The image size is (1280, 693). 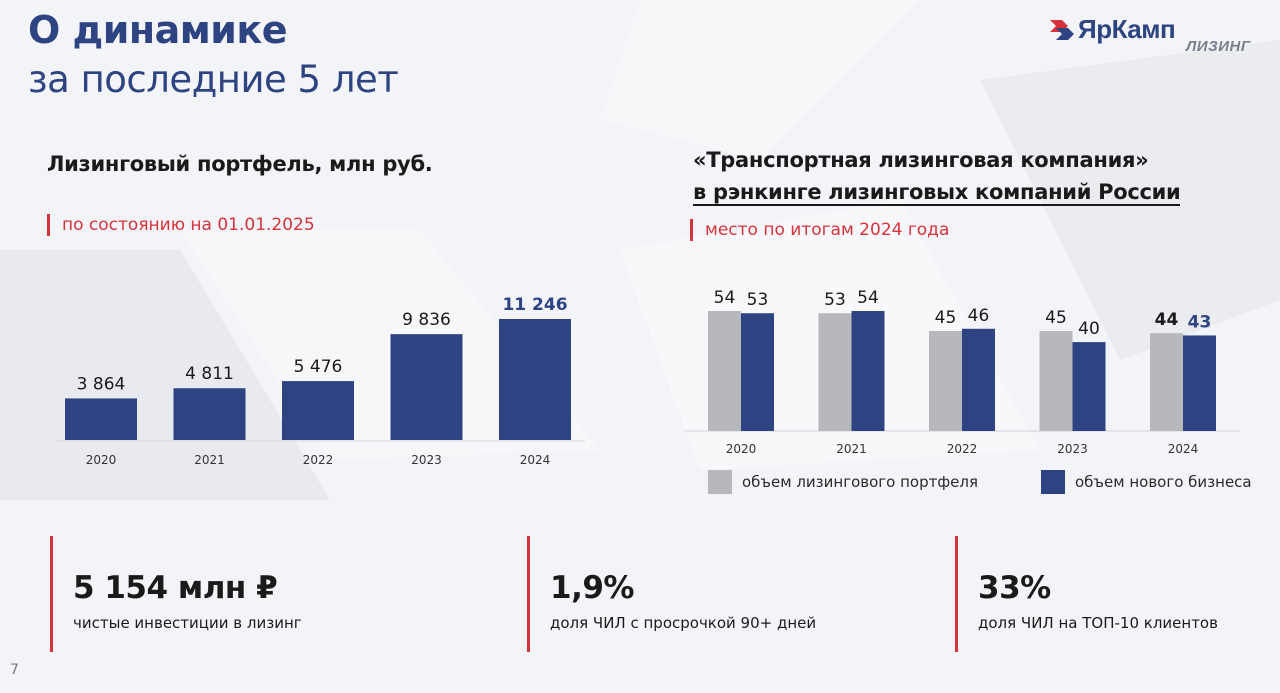 What do you see at coordinates (1127, 29) in the screenshot?
I see `logo-name: ЯрКамп` at bounding box center [1127, 29].